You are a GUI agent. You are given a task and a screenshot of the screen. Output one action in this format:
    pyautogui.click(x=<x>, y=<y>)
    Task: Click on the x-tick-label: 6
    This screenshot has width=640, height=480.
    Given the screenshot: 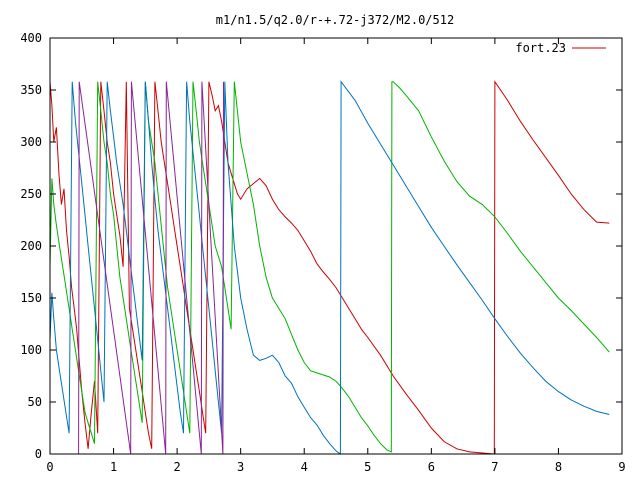 What is the action you would take?
    pyautogui.click(x=431, y=467)
    